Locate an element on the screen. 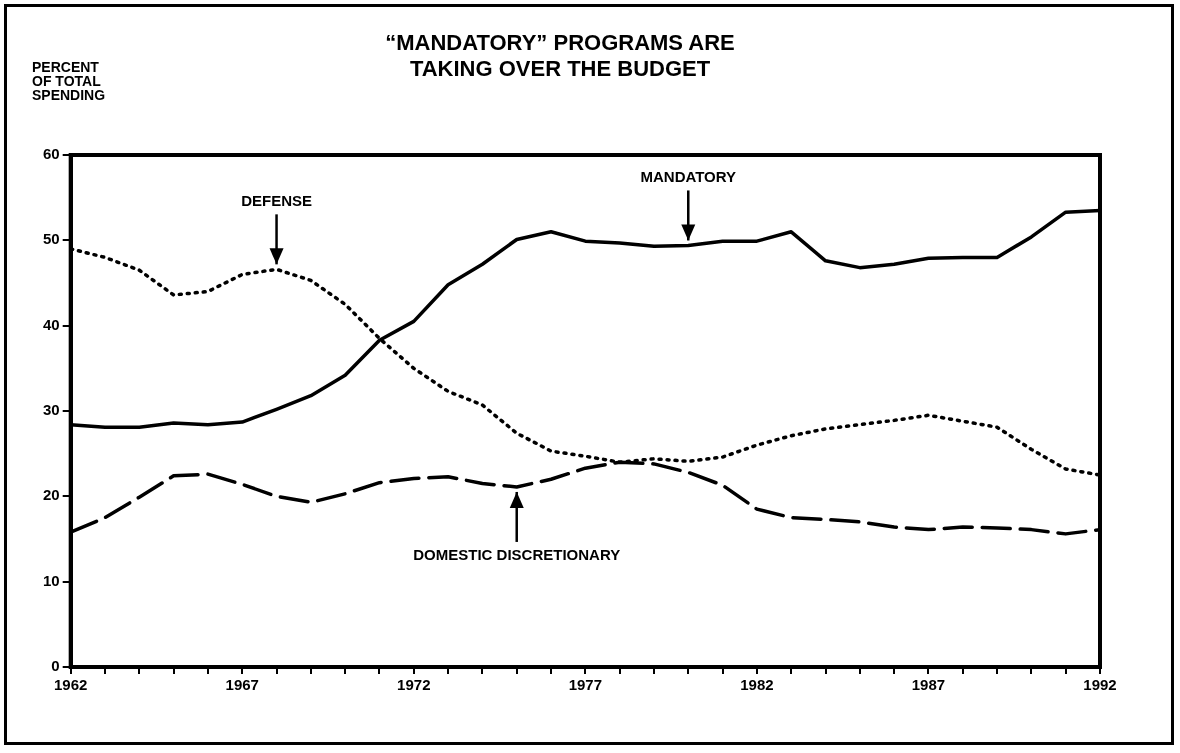 The width and height of the screenshot is (1180, 753). y-tick-label: 50 is located at coordinates (51, 239).